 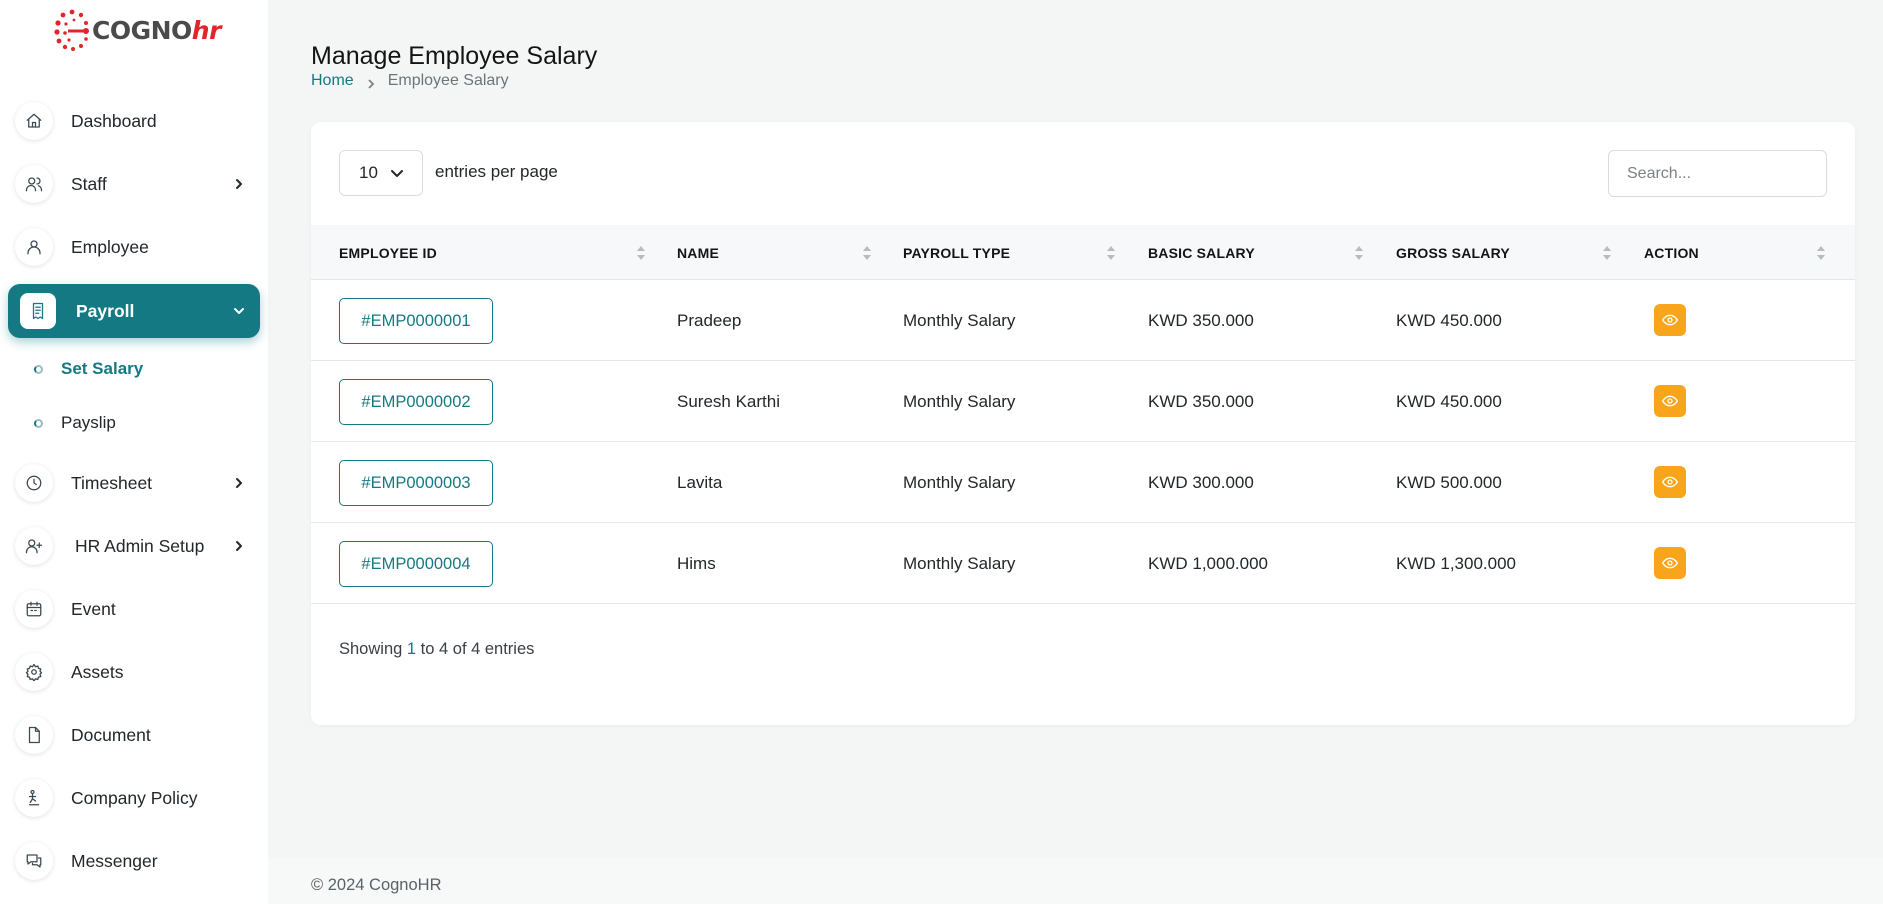 What do you see at coordinates (34, 184) in the screenshot?
I see `users-icon` at bounding box center [34, 184].